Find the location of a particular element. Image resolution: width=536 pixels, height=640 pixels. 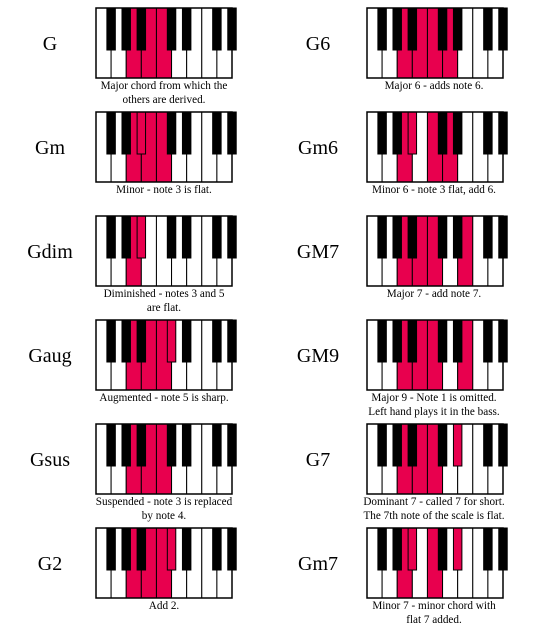

chord-card-Gm: Gm Minor - note 3 is flat. is located at coordinates (134, 156).